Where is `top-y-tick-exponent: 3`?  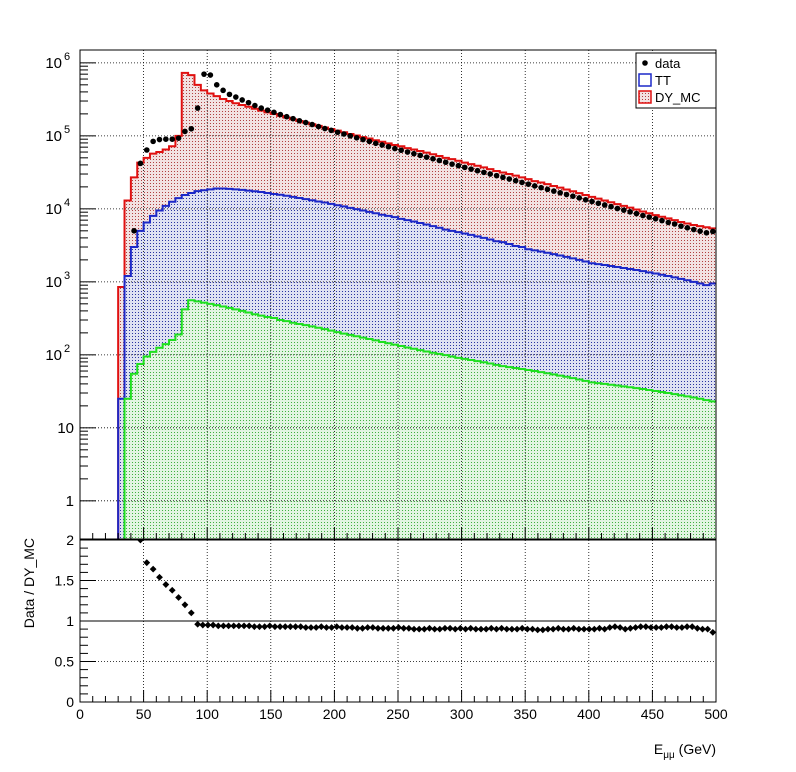
top-y-tick-exponent: 3 is located at coordinates (67, 276).